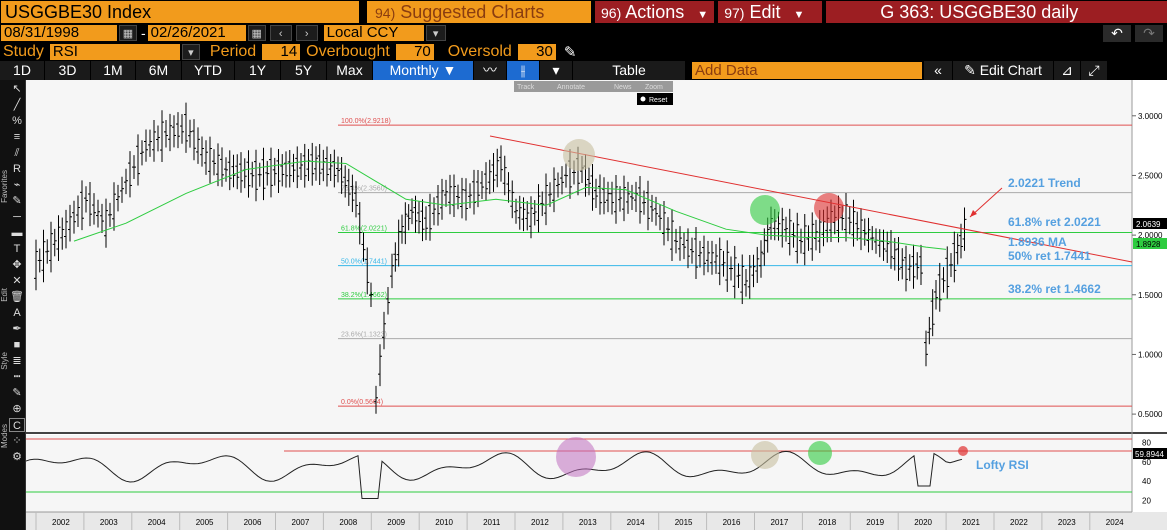  I want to click on start-date-field: 08/31/1998, so click(59, 33).